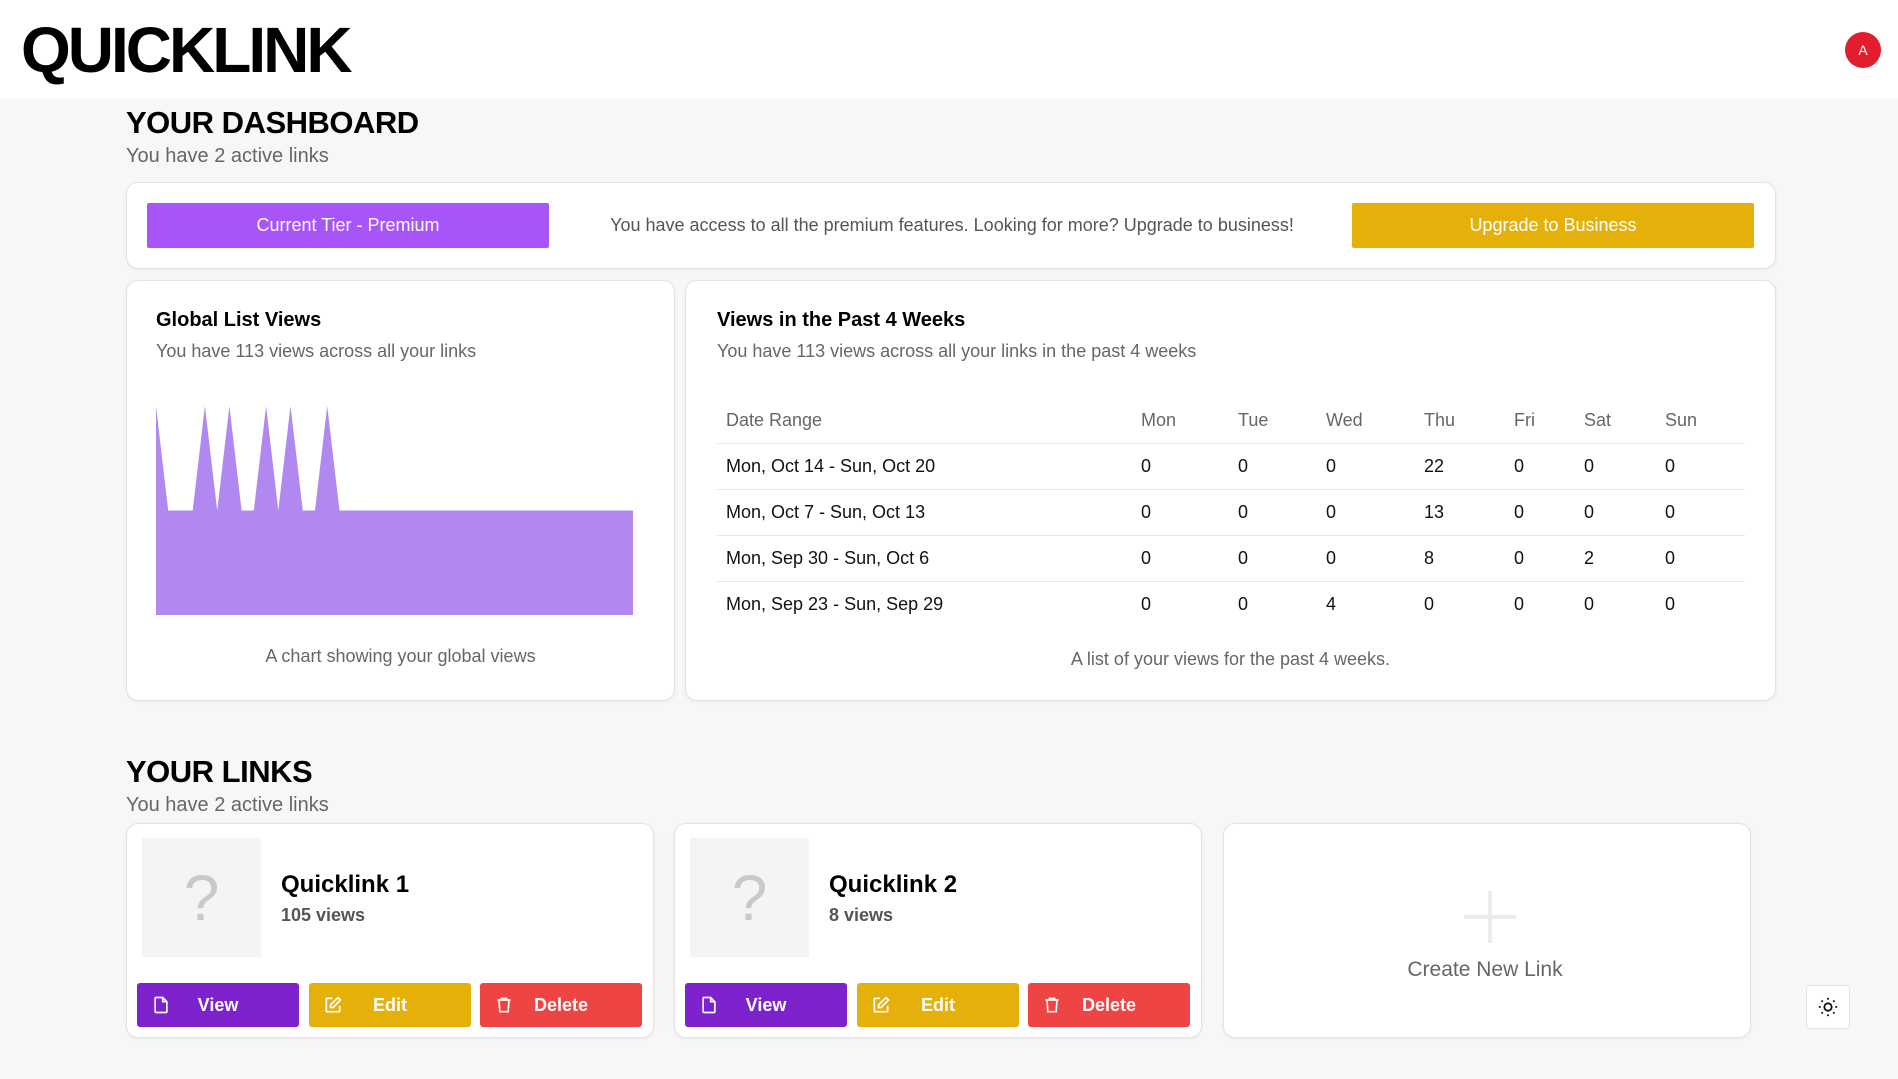 The image size is (1898, 1079). What do you see at coordinates (1366, 421) in the screenshot?
I see `column-header: Wed` at bounding box center [1366, 421].